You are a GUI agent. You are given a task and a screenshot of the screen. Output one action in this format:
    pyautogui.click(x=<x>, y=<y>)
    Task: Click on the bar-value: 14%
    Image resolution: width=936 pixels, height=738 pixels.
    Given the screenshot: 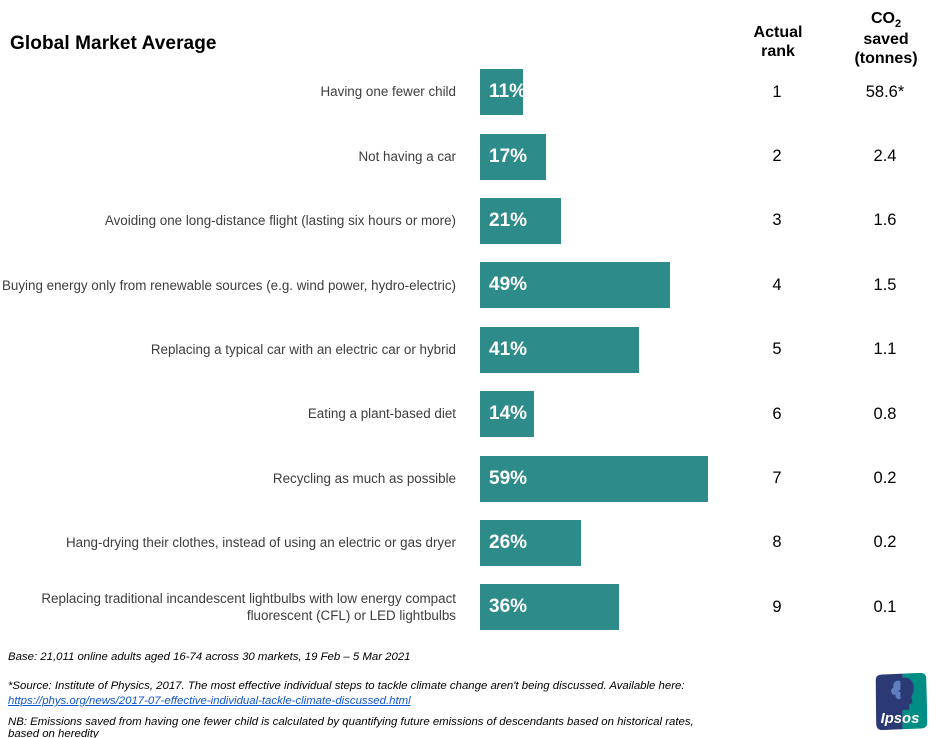 What is the action you would take?
    pyautogui.click(x=508, y=414)
    